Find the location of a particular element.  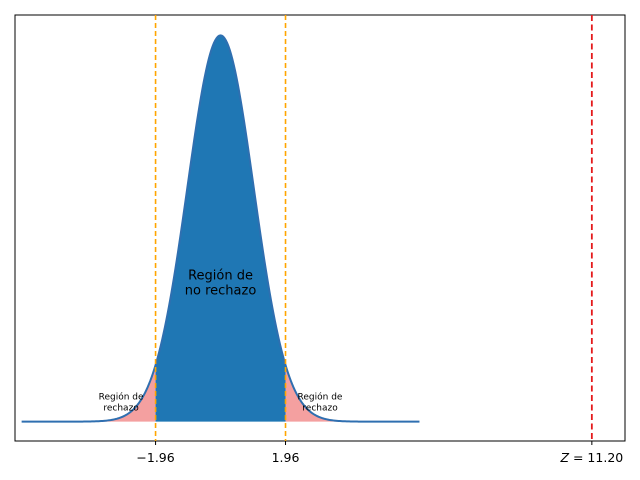

rejection-region-left-label: Región de rechazo is located at coordinates (121, 403).